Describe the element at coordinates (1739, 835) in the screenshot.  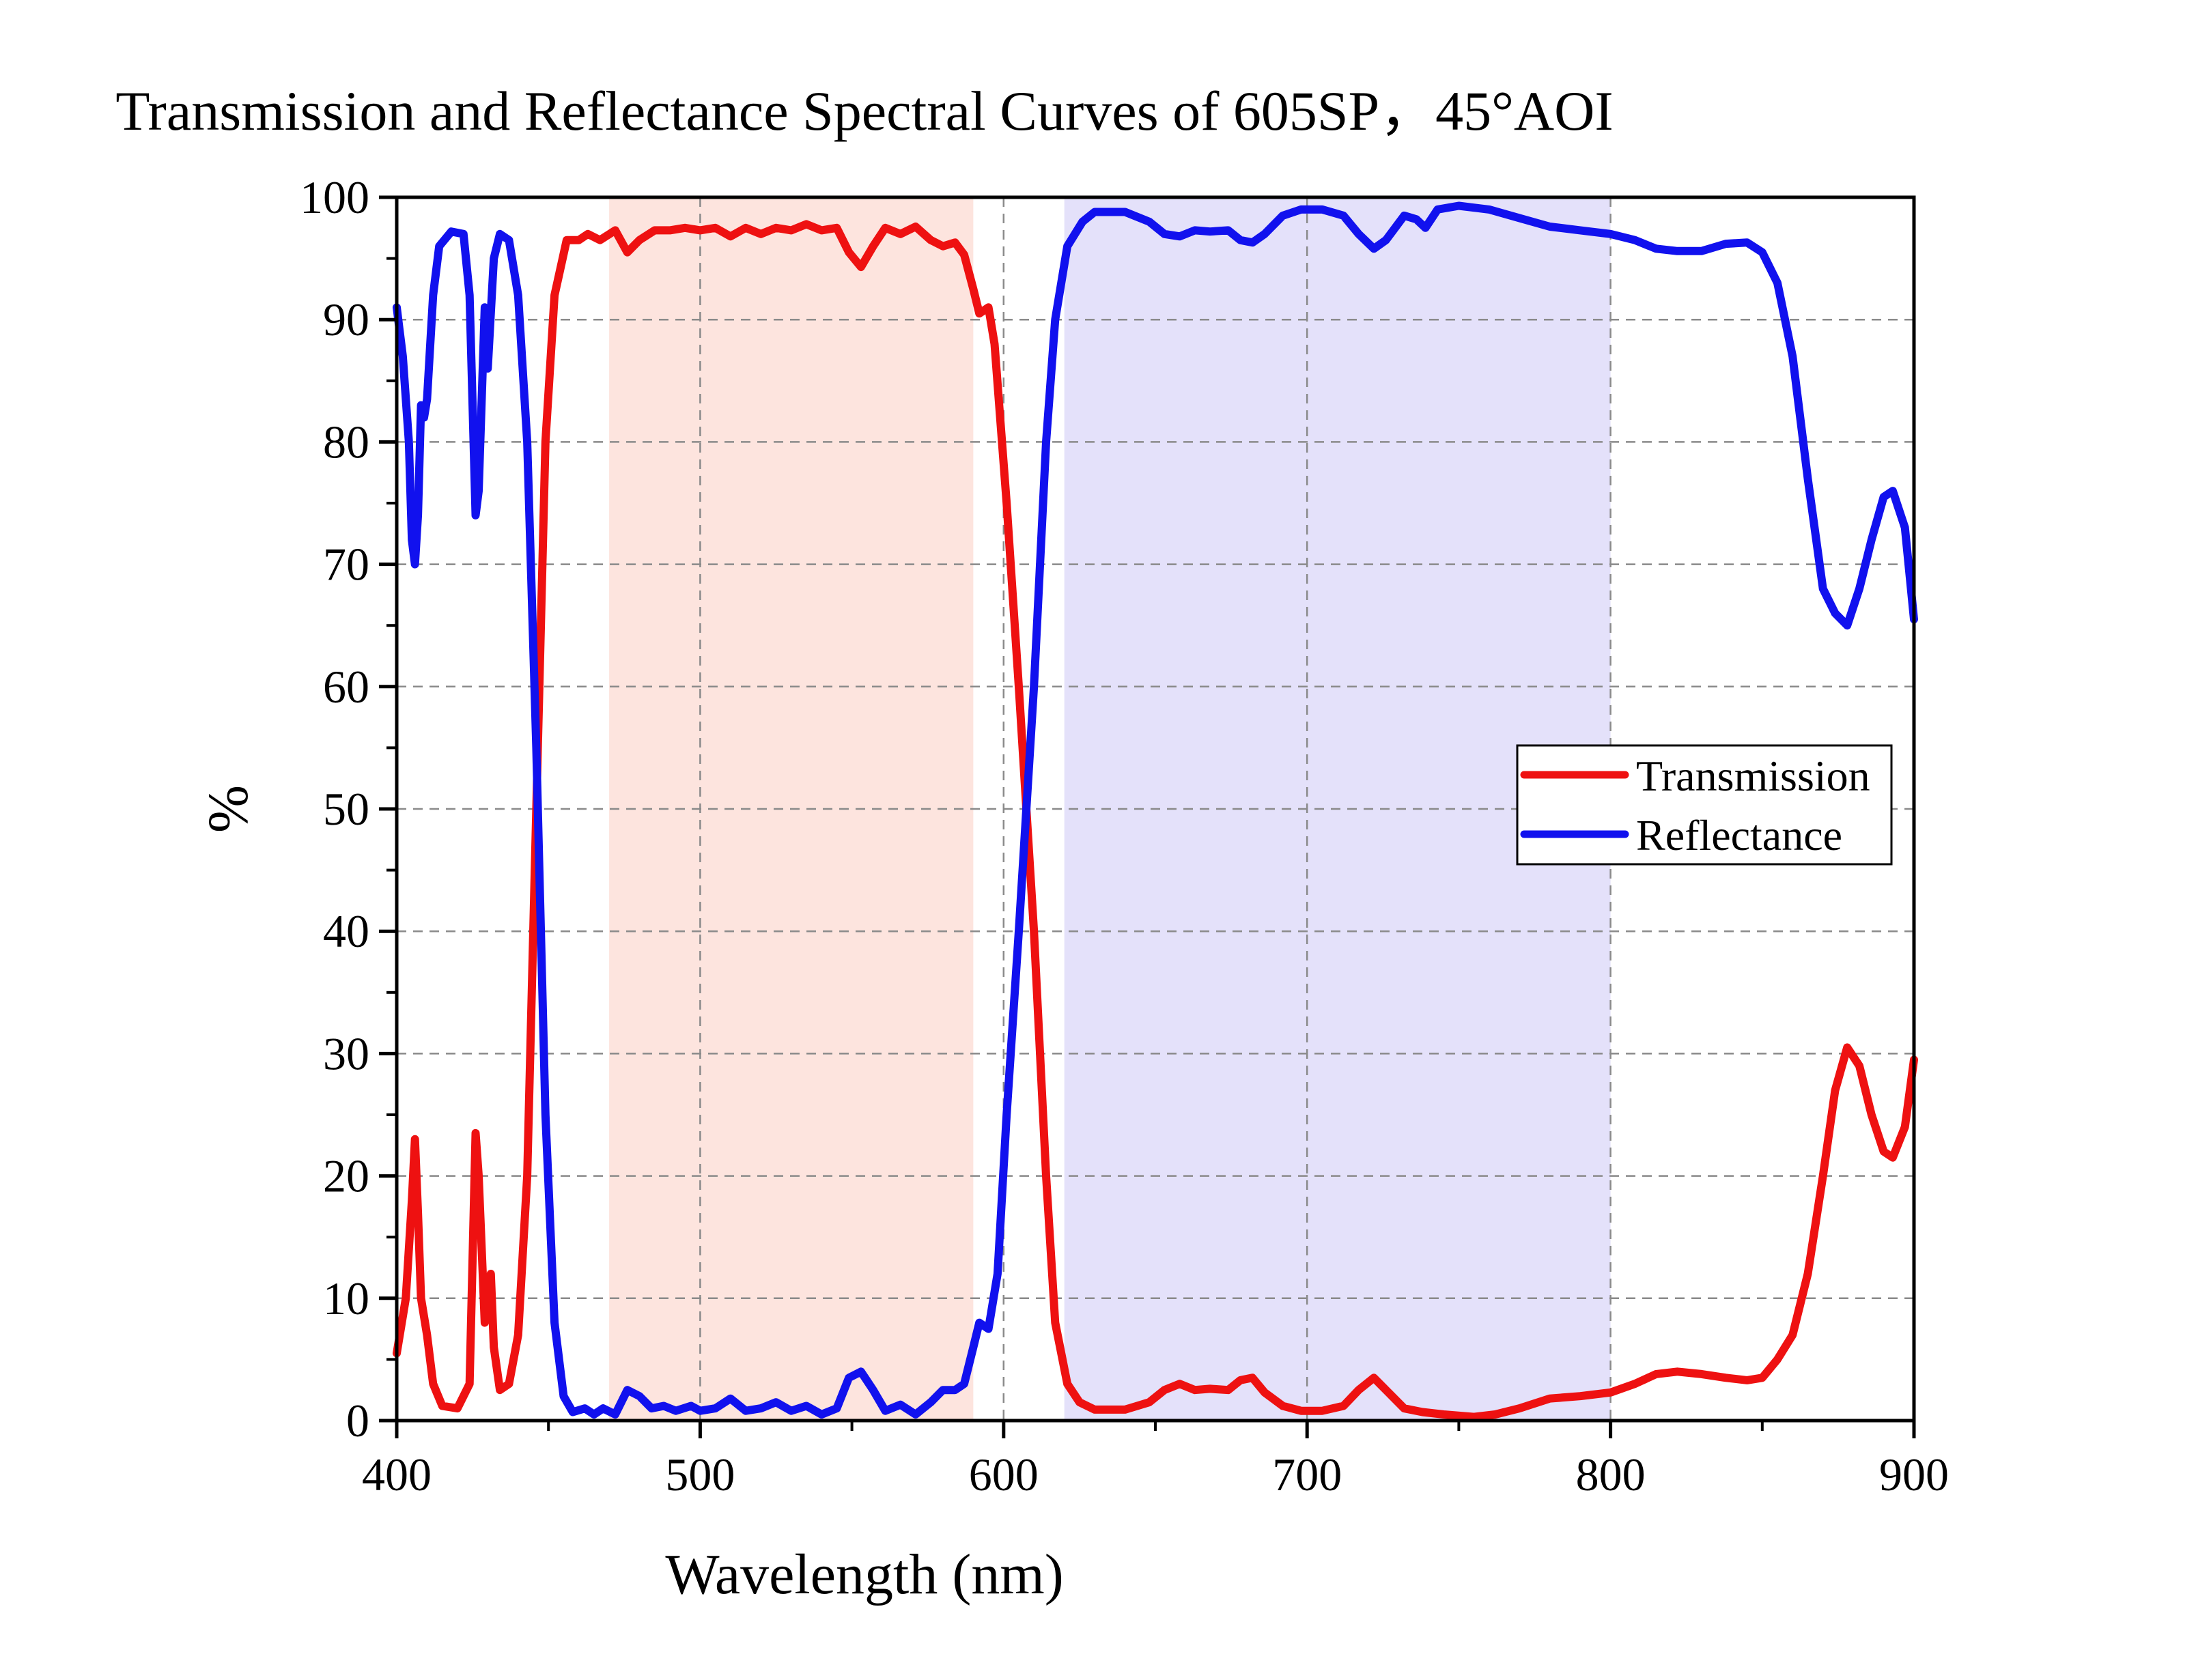
I see `legend-label-reflectance: Reflectance` at that location.